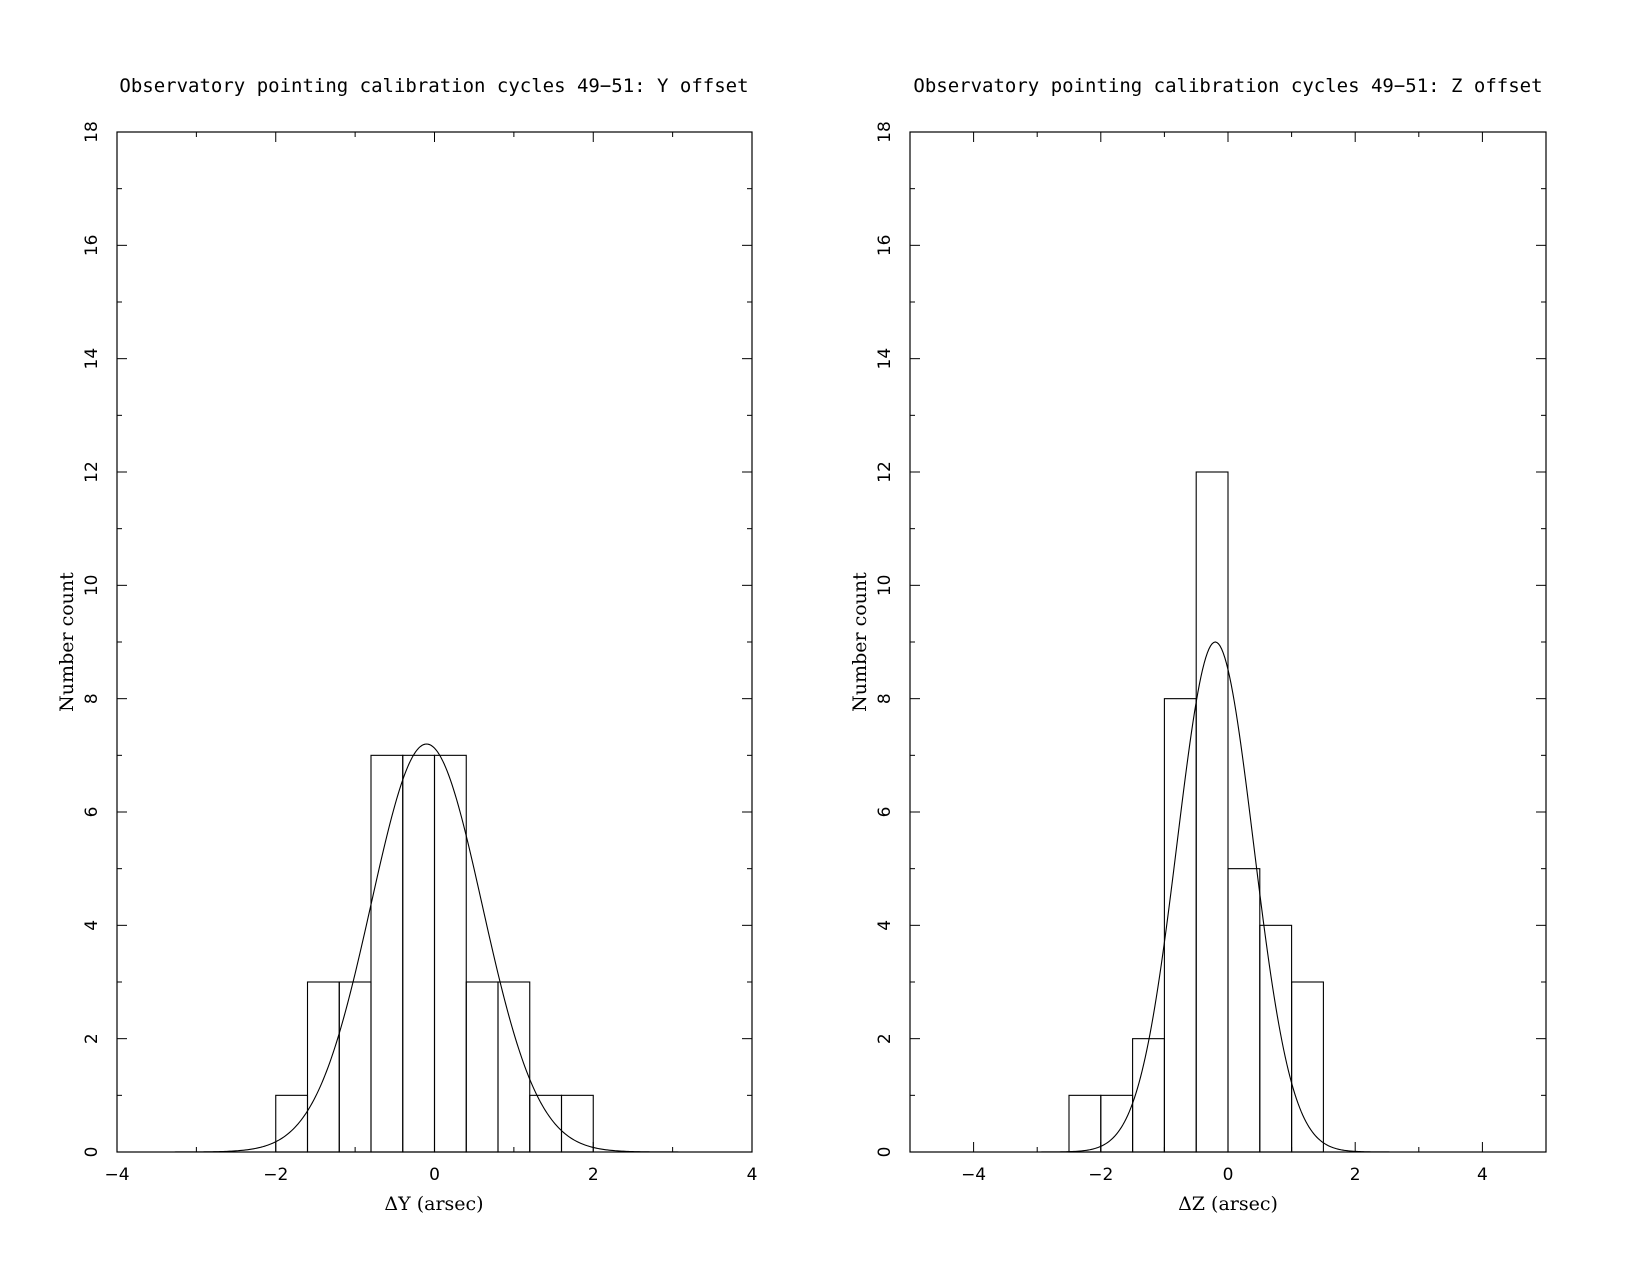  I want to click on x-axis-label: ΔZ (arsec), so click(1228, 1204).